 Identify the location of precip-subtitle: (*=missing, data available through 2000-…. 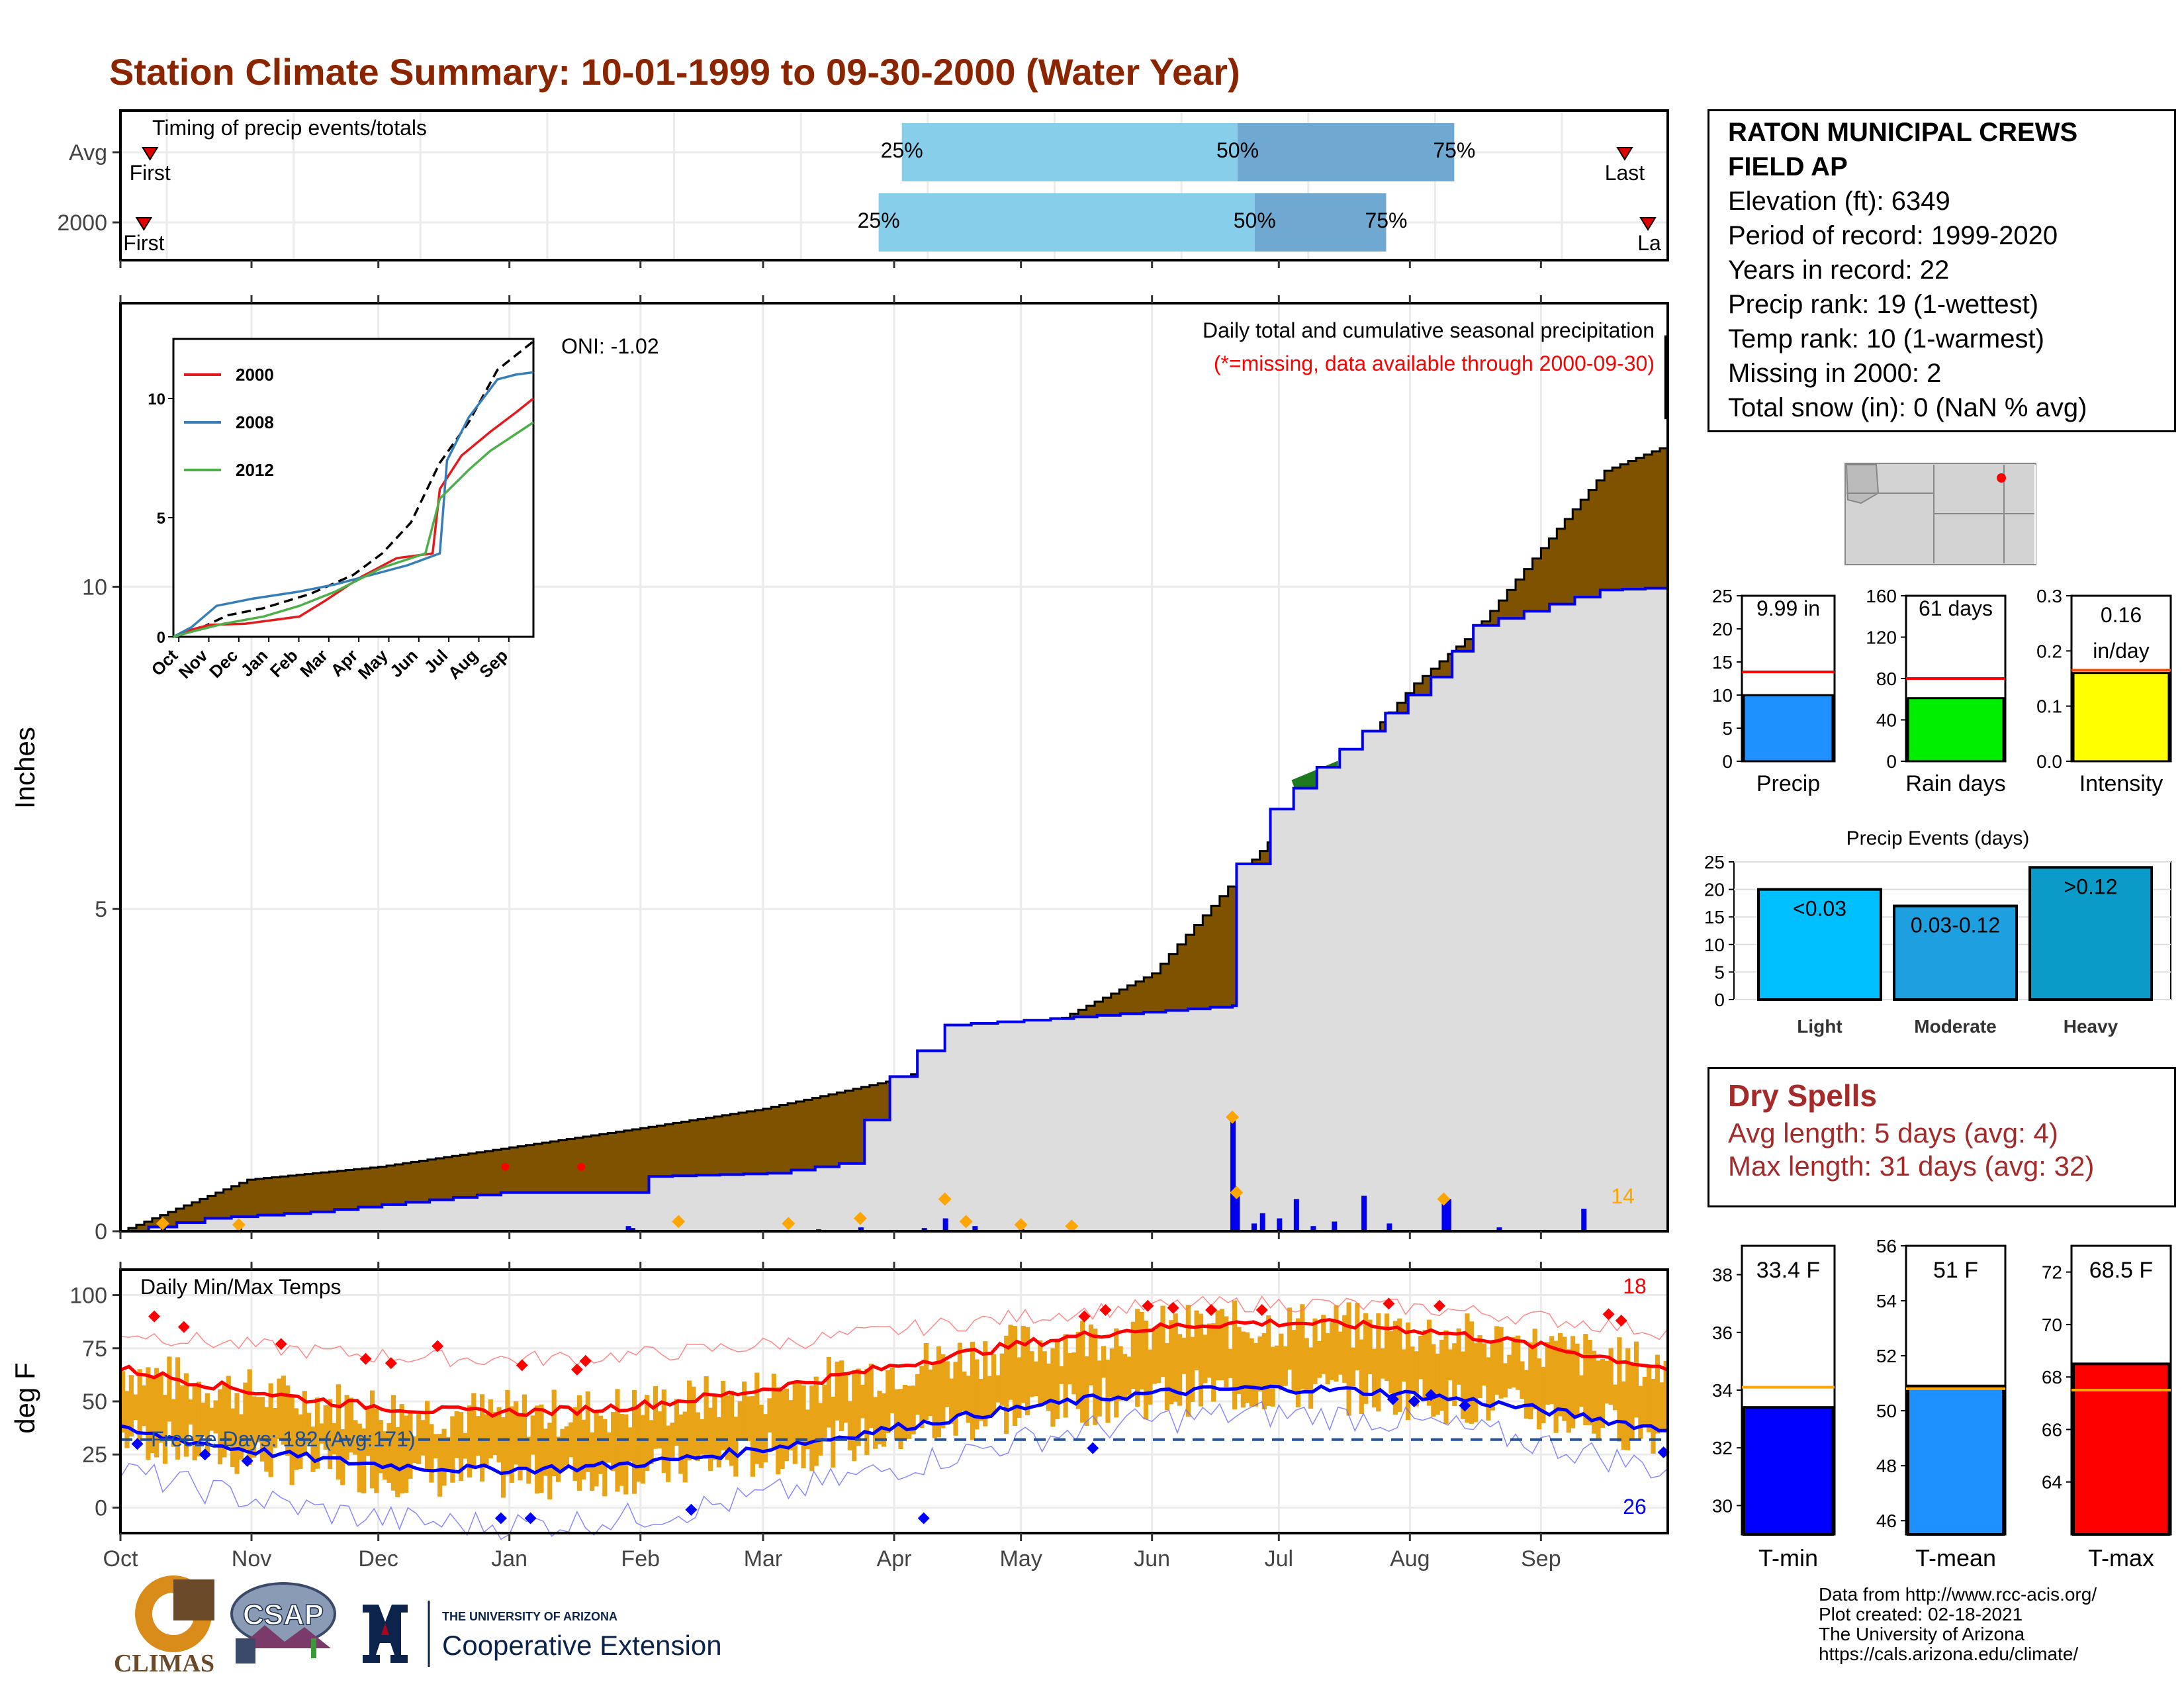
(1434, 363).